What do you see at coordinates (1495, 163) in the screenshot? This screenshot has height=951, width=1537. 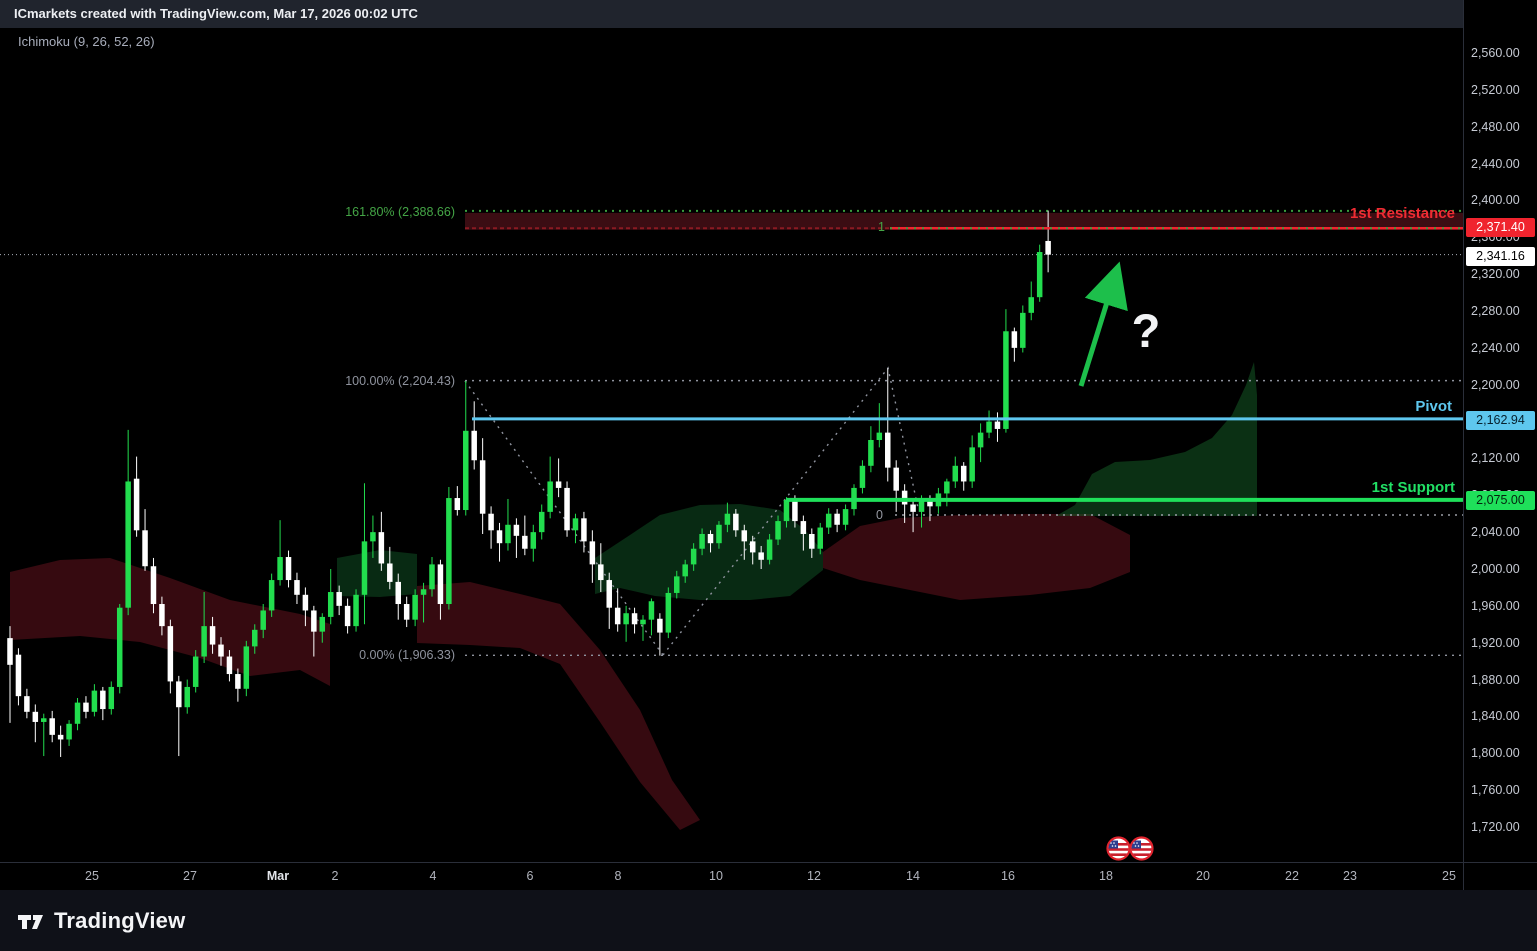 I see `price-tick: 2,440.00` at bounding box center [1495, 163].